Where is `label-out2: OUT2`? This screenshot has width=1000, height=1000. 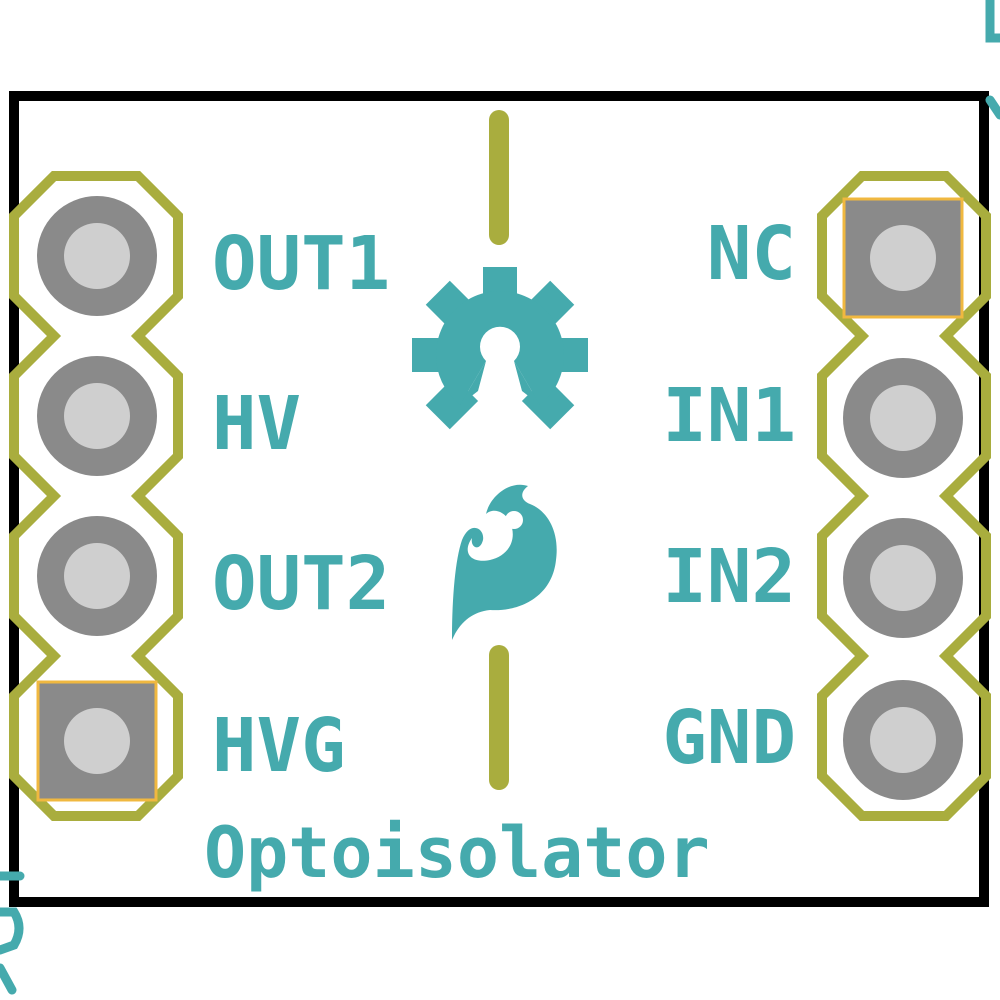
label-out2: OUT2 is located at coordinates (301, 584).